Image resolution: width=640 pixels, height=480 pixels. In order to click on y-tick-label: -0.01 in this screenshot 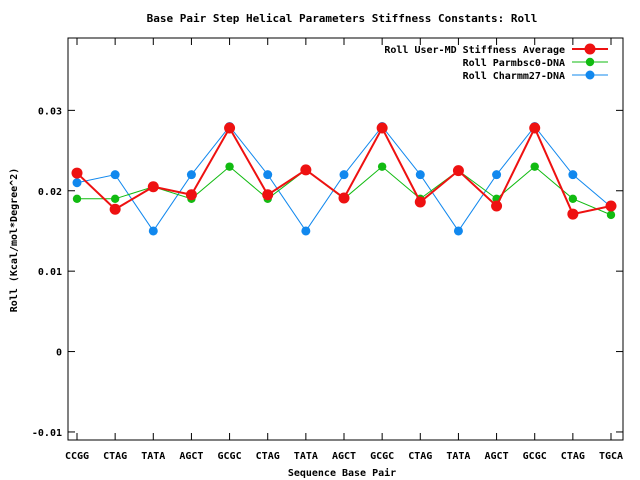, I will do `click(47, 433)`.